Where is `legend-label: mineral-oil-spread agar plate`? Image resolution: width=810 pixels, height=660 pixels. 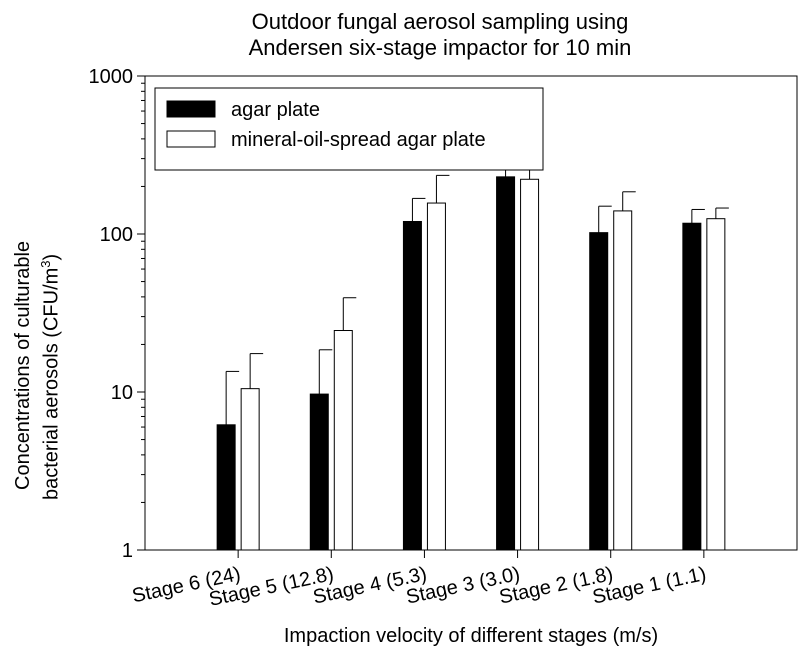
legend-label: mineral-oil-spread agar plate is located at coordinates (358, 140).